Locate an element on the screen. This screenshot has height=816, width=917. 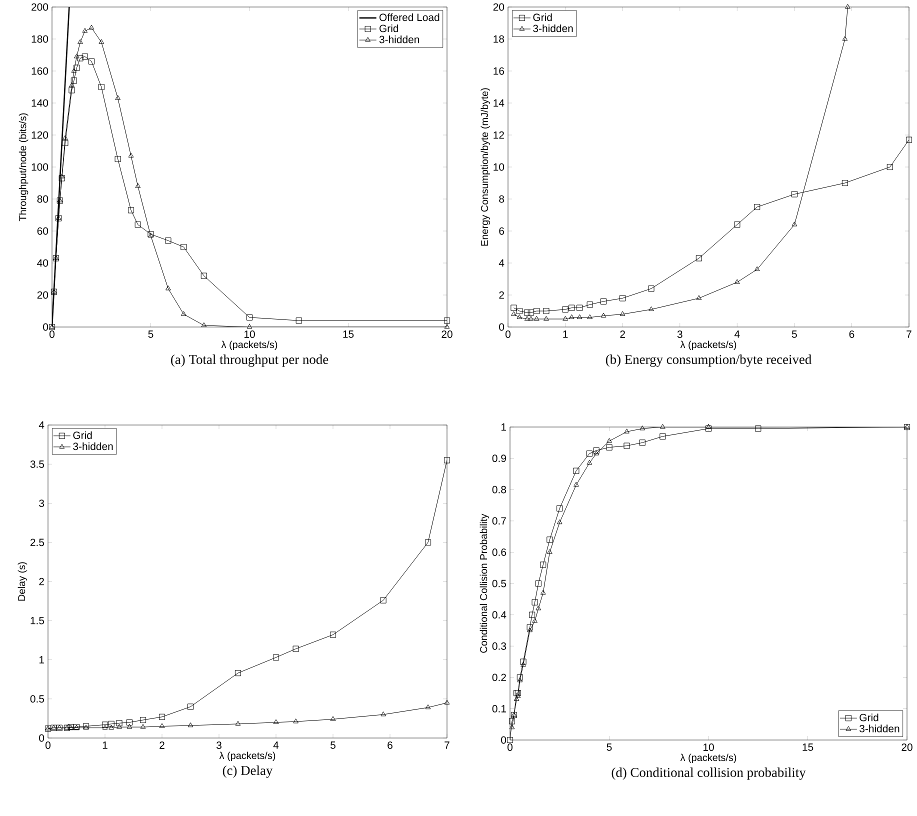
y-tick-label: 1.5 is located at coordinates (37, 620).